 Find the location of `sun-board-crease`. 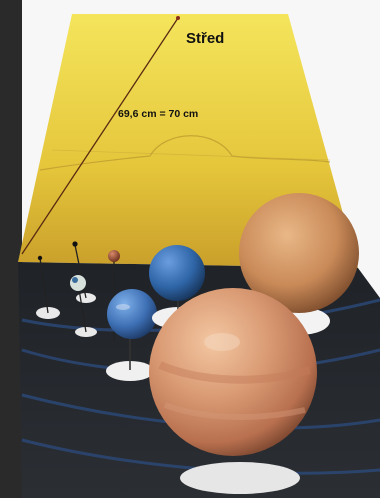

sun-board-crease is located at coordinates (191, 155).